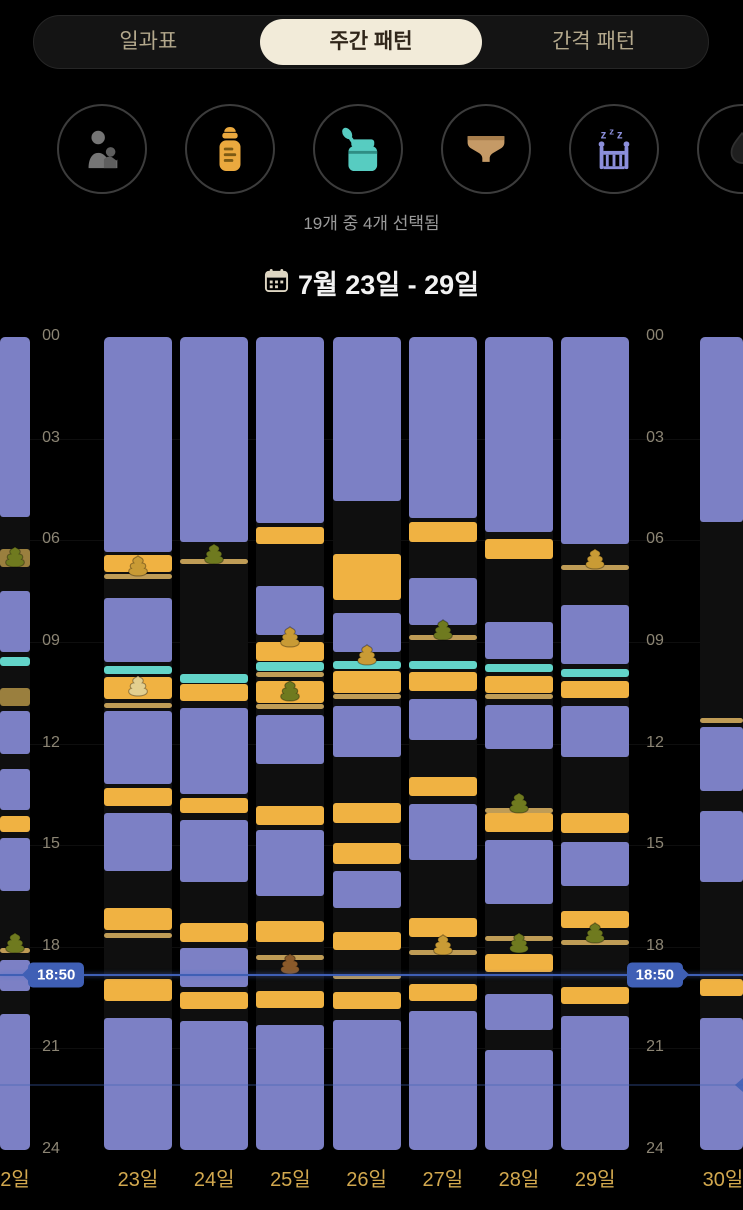 The width and height of the screenshot is (743, 1210). I want to click on nursing-icon, so click(103, 149).